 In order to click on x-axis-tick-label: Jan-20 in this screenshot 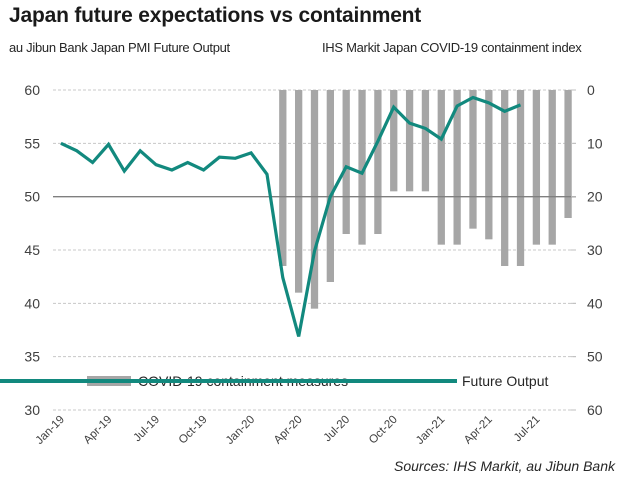, I will do `click(240, 430)`.